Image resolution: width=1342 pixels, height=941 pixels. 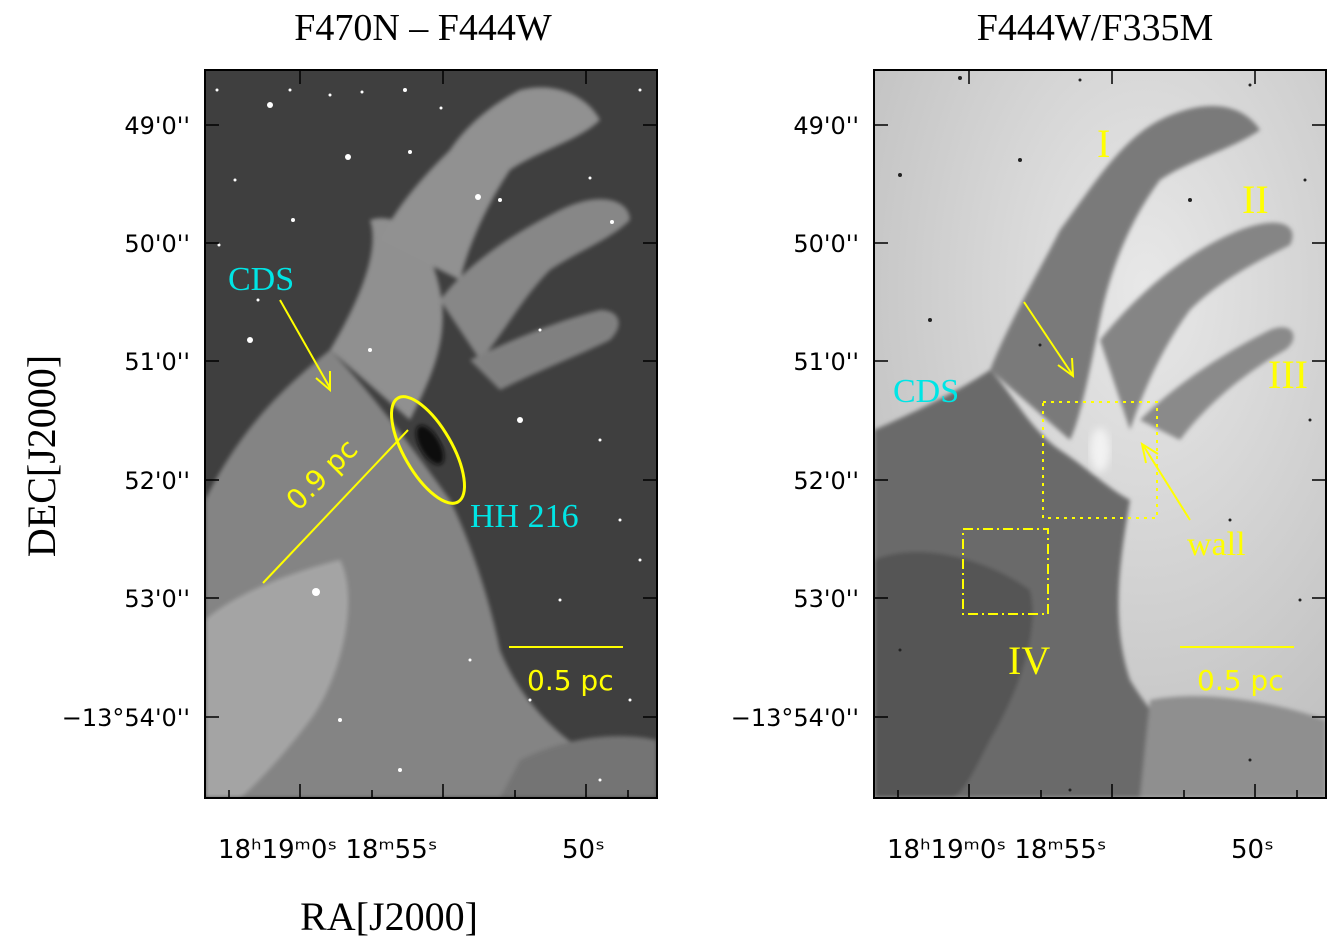 I want to click on left-y-tick-51: 51'0'', so click(x=157, y=362).